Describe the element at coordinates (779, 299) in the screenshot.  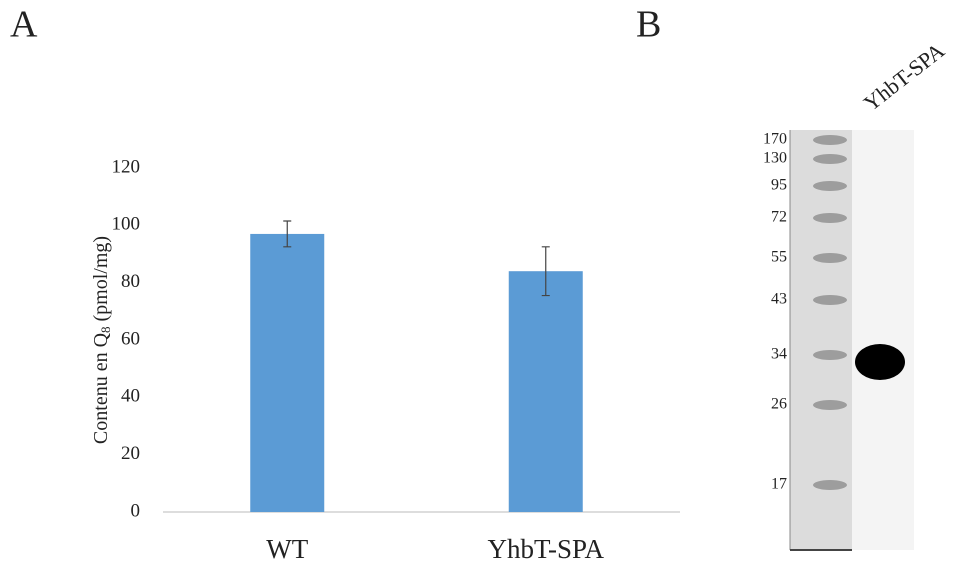
I see `marker-label: 43` at that location.